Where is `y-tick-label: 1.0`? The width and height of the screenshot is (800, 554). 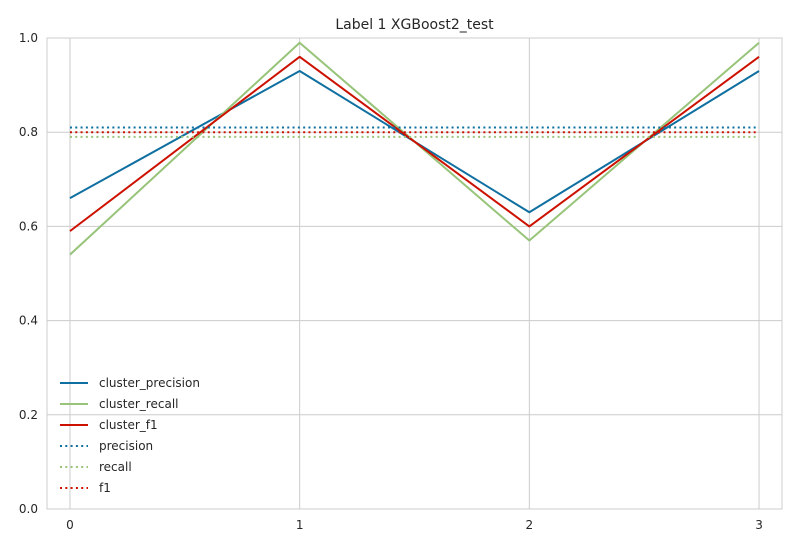
y-tick-label: 1.0 is located at coordinates (28, 38).